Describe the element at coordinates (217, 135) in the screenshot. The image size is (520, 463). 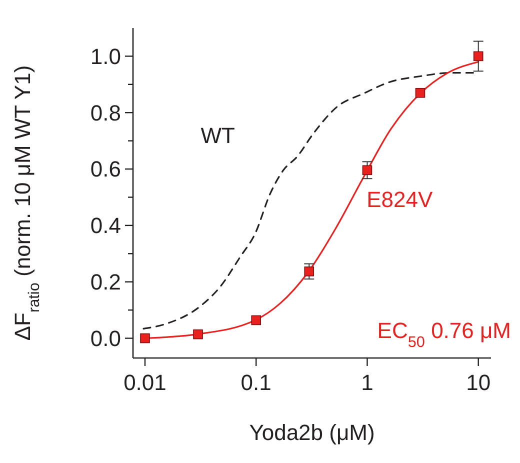
I see `text: WT` at that location.